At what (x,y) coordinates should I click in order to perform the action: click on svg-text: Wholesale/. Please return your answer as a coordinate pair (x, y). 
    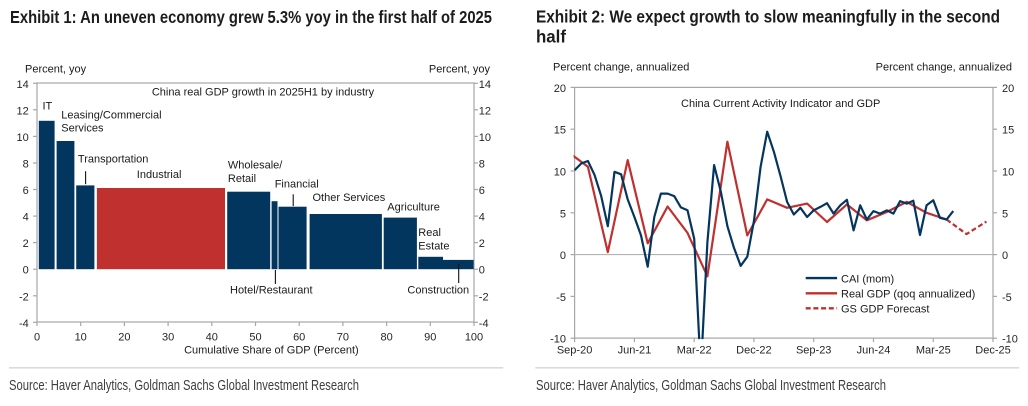
    Looking at the image, I should click on (255, 166).